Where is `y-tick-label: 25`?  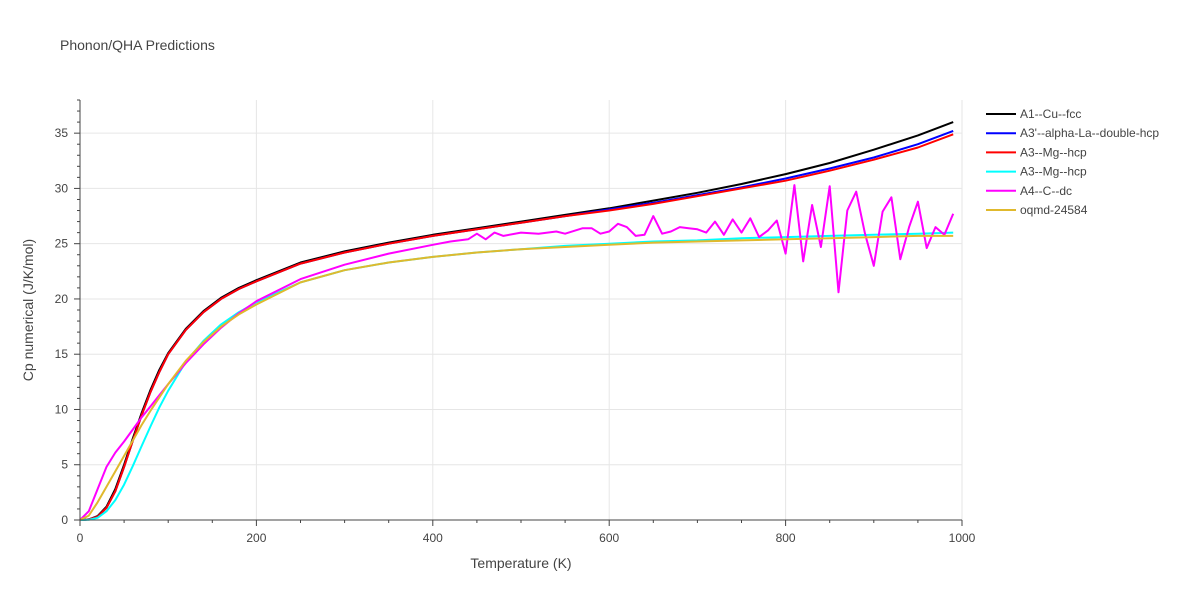
y-tick-label: 25 is located at coordinates (62, 244).